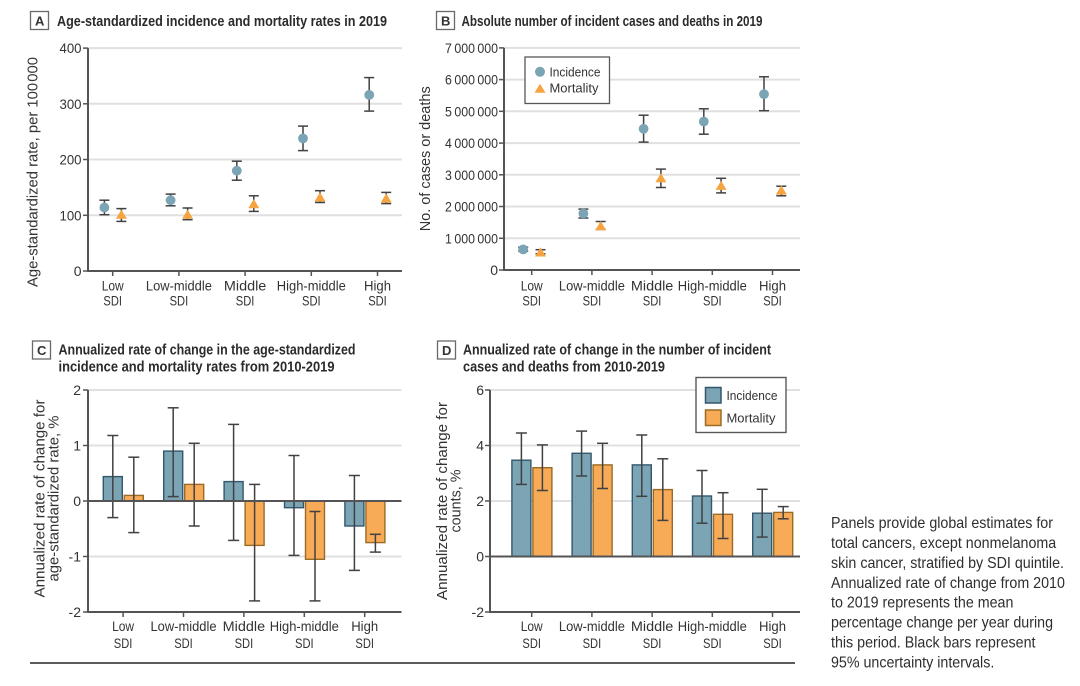  What do you see at coordinates (471, 175) in the screenshot?
I see `svg-text: 3 000 000` at bounding box center [471, 175].